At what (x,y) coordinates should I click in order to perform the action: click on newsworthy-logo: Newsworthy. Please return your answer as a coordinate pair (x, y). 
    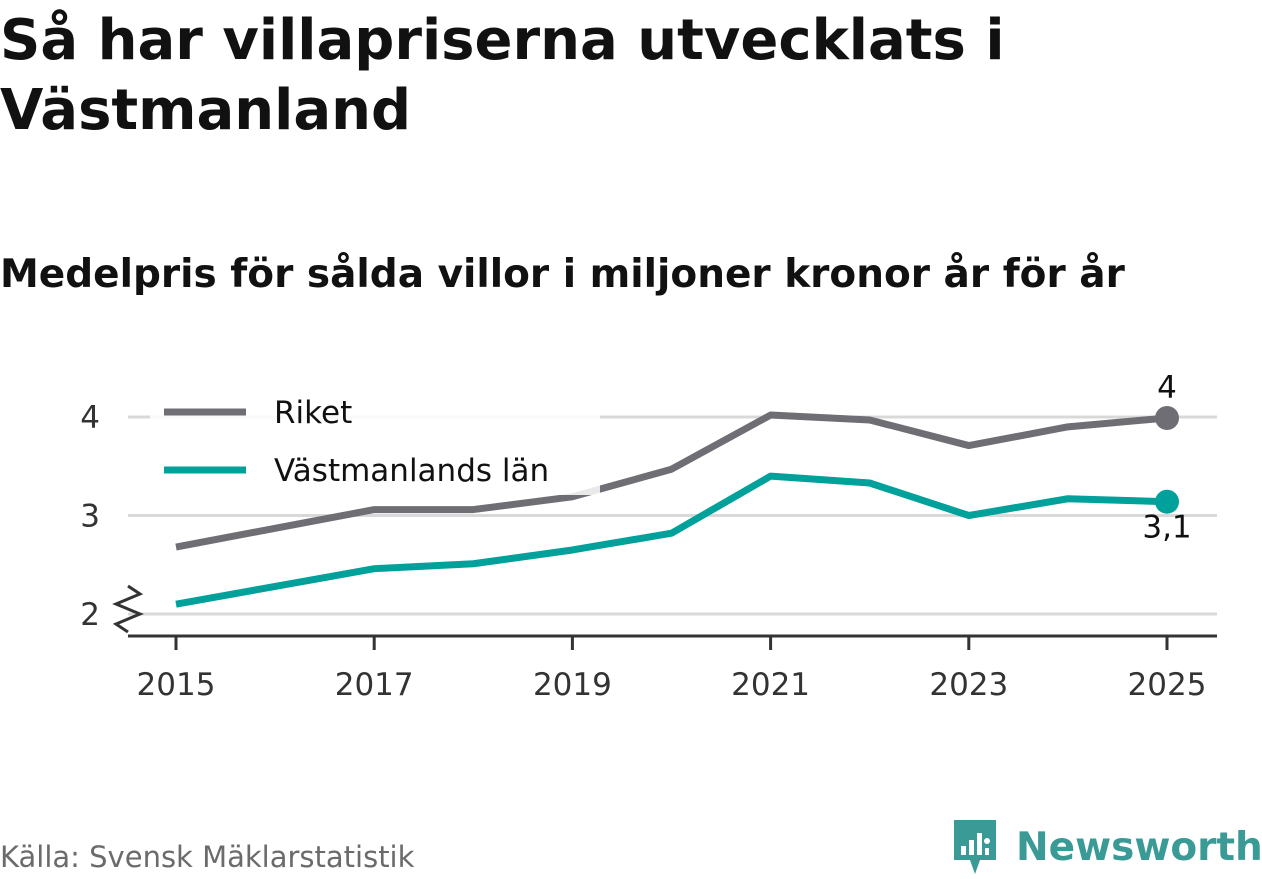
    Looking at the image, I should click on (1106, 847).